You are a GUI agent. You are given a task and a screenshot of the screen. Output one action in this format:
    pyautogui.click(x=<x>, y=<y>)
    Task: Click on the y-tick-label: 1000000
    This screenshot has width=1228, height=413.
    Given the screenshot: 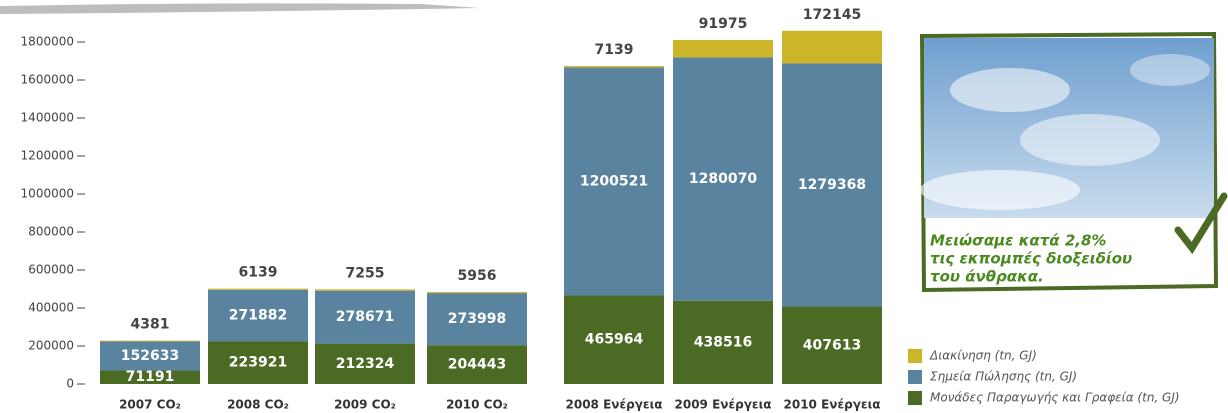 What is the action you would take?
    pyautogui.click(x=47, y=194)
    